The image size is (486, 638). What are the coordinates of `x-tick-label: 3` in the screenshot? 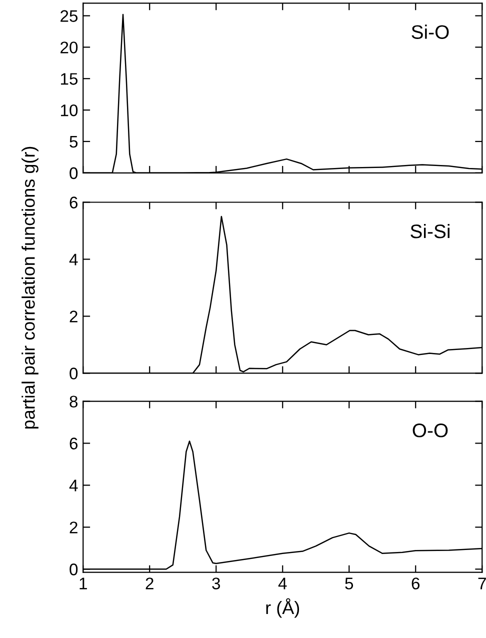 It's located at (216, 584).